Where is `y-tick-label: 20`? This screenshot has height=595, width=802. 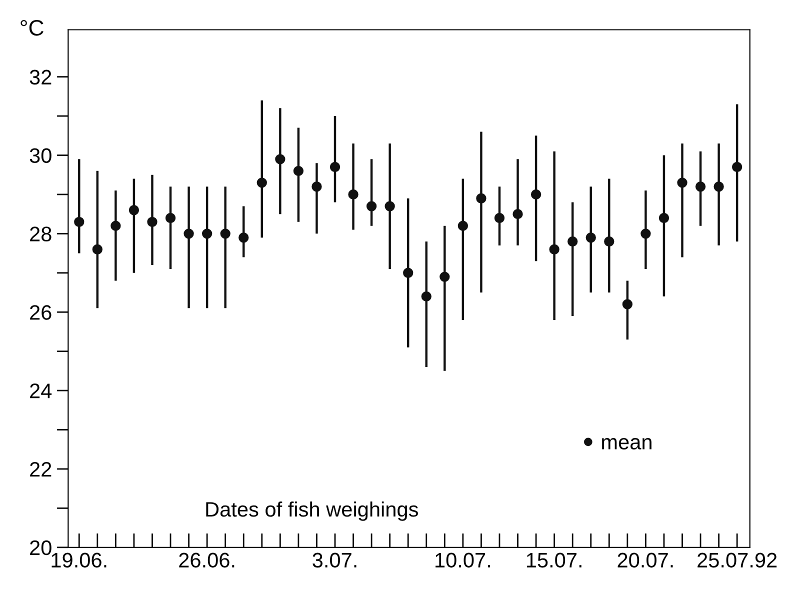
y-tick-label: 20 is located at coordinates (41, 548).